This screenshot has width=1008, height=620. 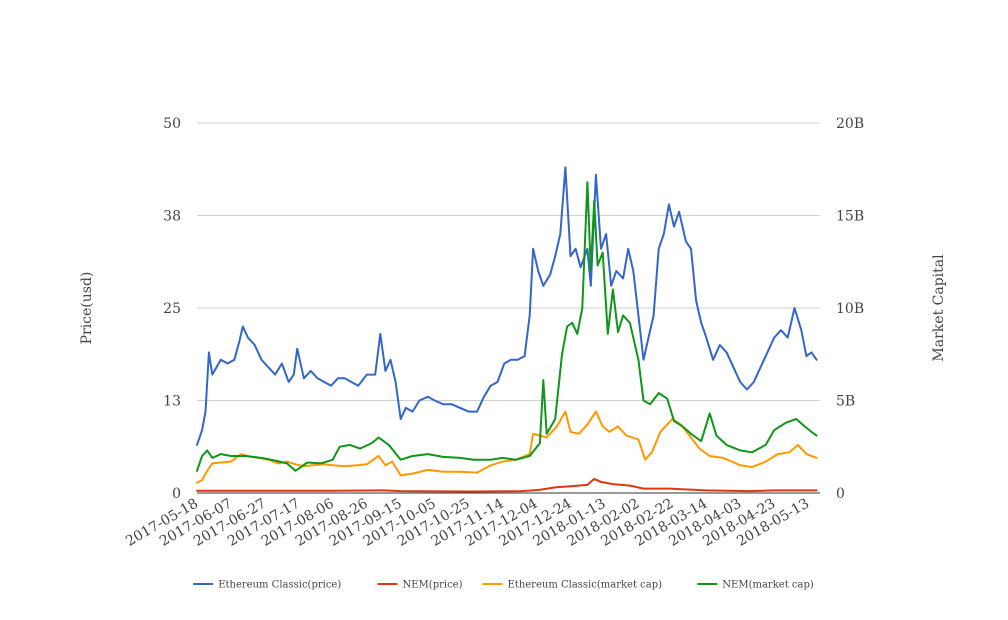 I want to click on y-axis-right-ticks: 0 5B 10B 15B 20B, so click(x=850, y=309).